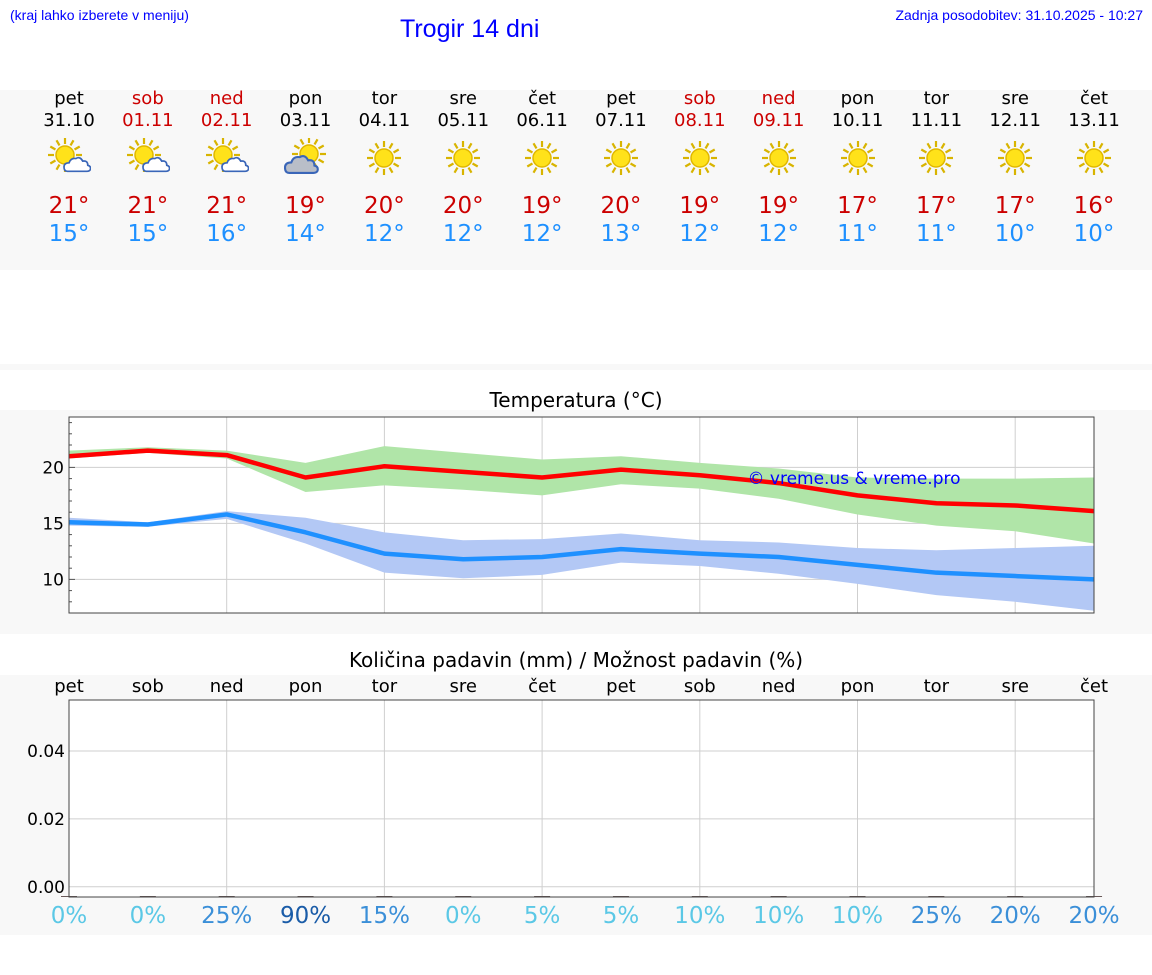 This screenshot has height=975, width=1152. What do you see at coordinates (227, 234) in the screenshot?
I see `min-temperature: 16°` at bounding box center [227, 234].